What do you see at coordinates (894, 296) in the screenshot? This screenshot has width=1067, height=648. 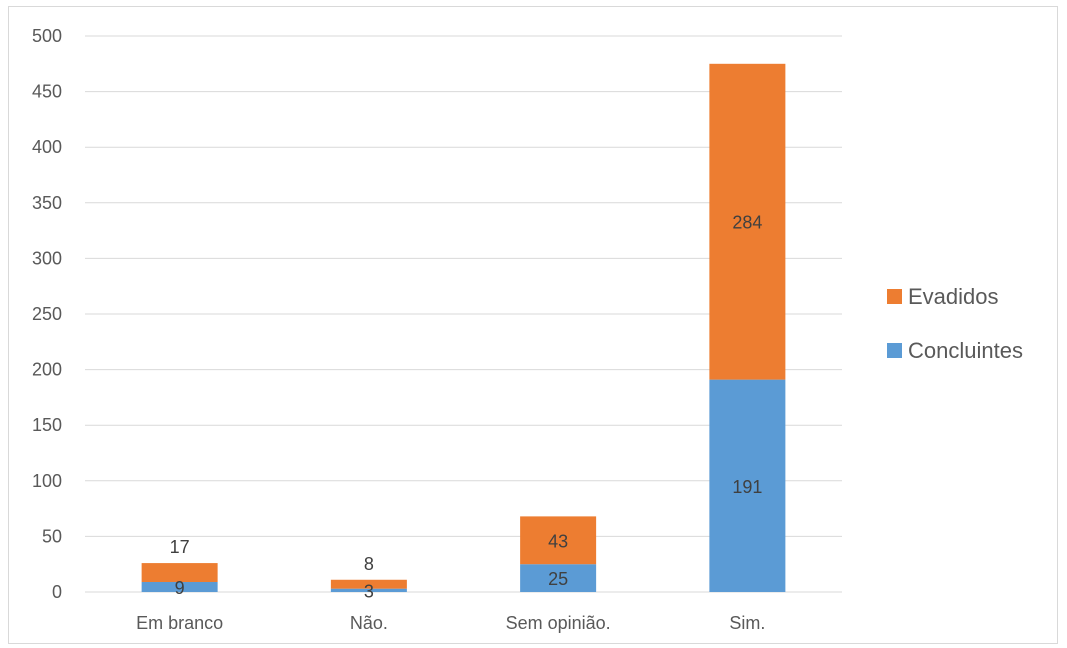 I see `legend-swatch-evadidos` at bounding box center [894, 296].